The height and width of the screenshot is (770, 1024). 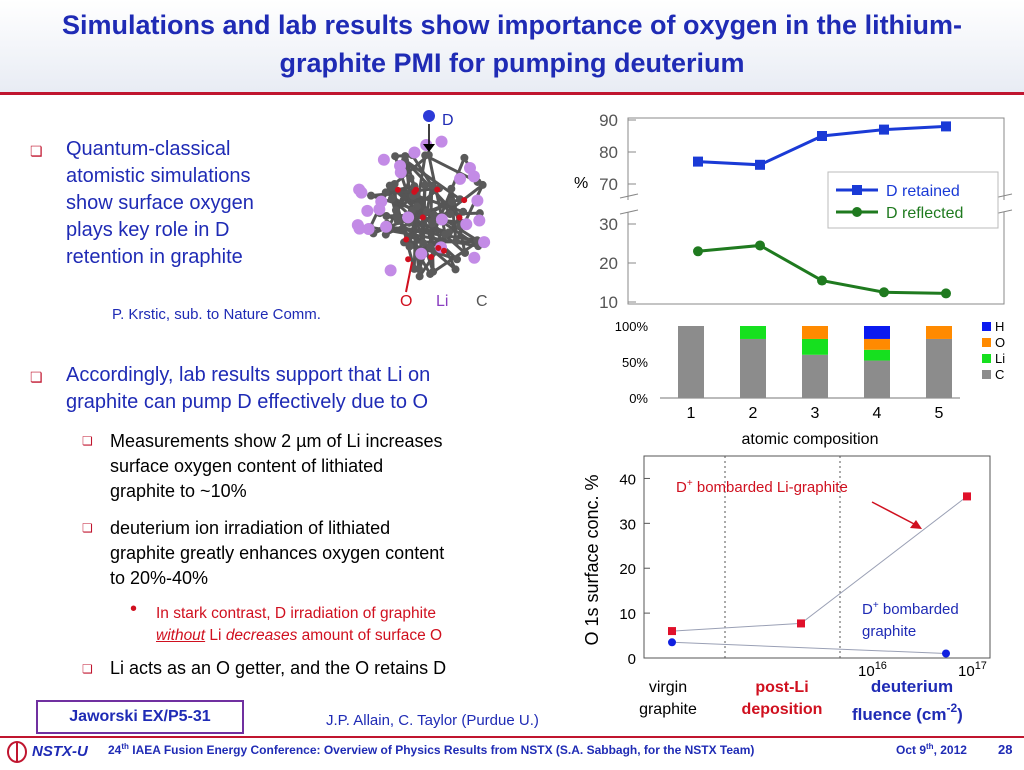 What do you see at coordinates (125, 746) in the screenshot?
I see `footer-sup: th` at bounding box center [125, 746].